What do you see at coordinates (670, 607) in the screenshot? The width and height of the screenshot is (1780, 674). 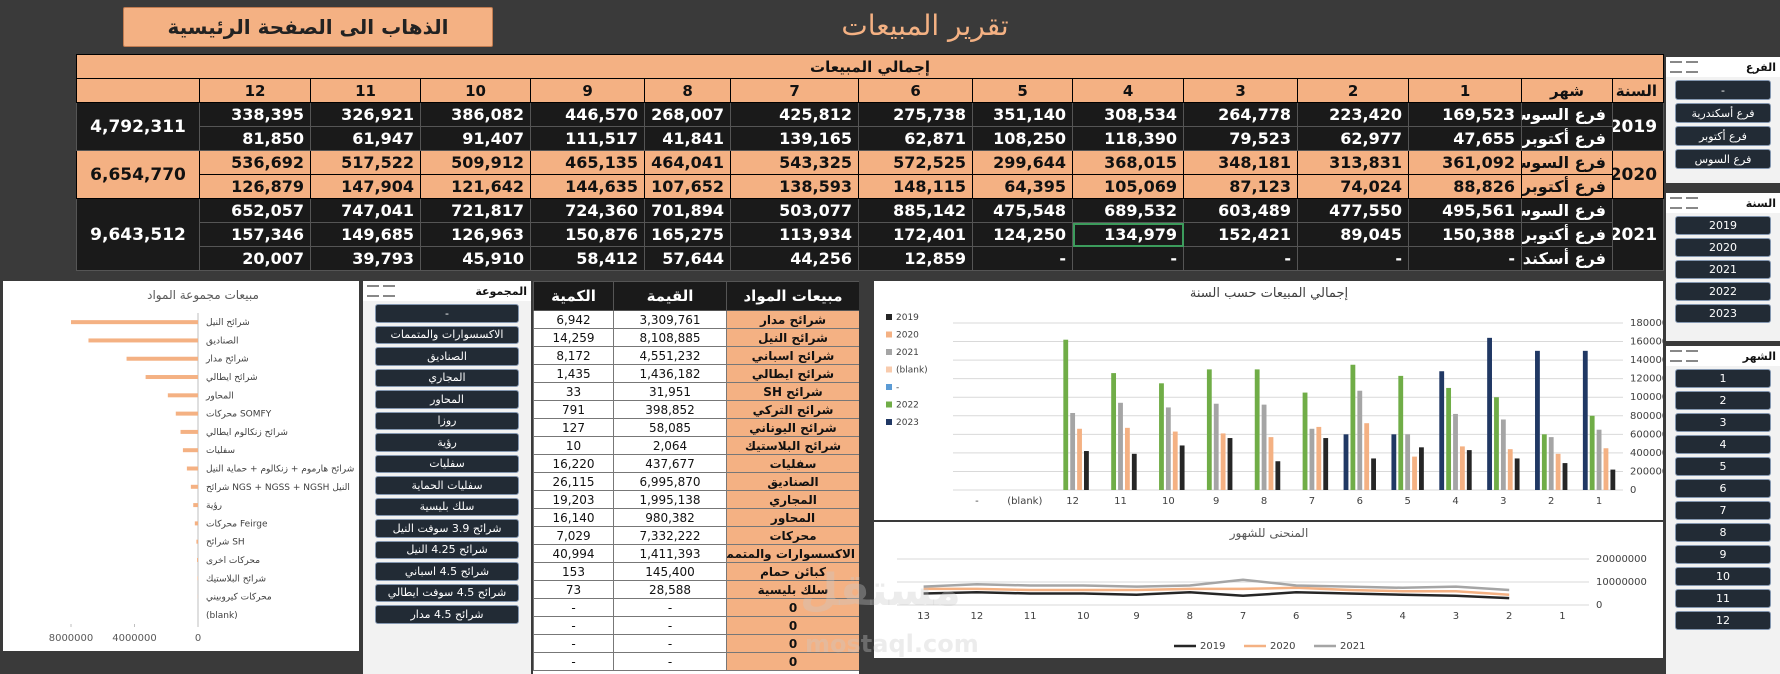 I see `material-value: -` at bounding box center [670, 607].